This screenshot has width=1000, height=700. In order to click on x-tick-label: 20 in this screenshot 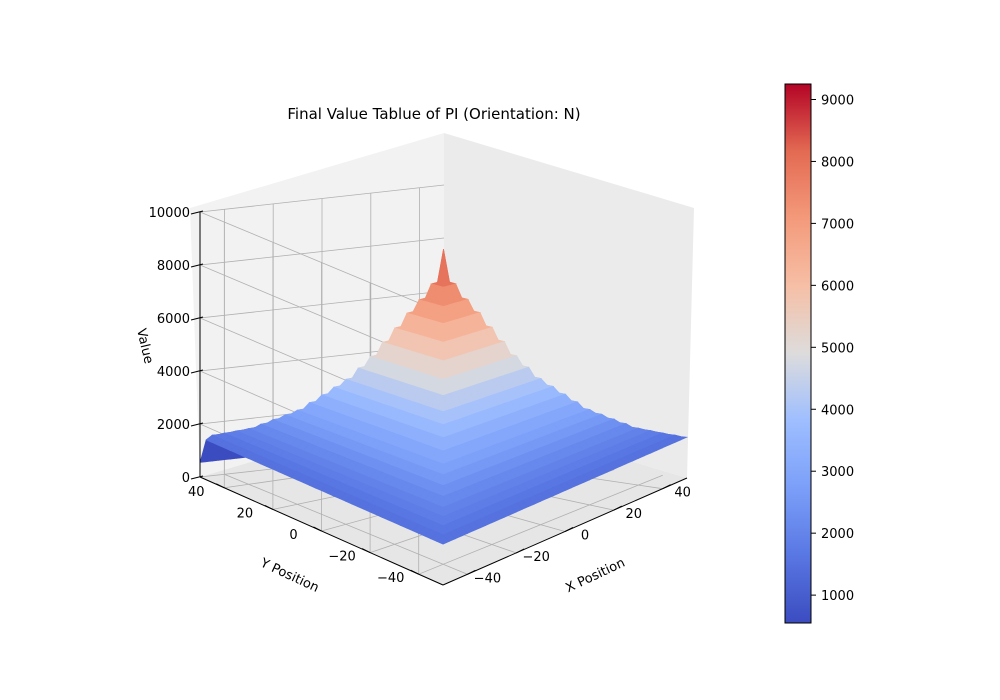, I will do `click(634, 514)`.